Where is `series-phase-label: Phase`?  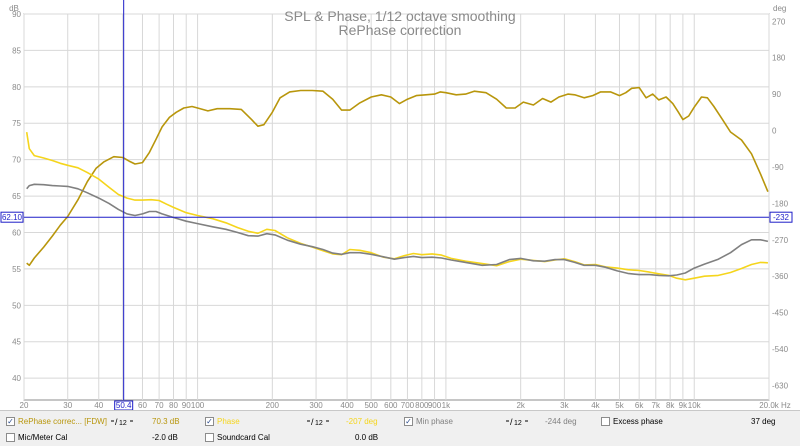
series-phase-label: Phase is located at coordinates (228, 421).